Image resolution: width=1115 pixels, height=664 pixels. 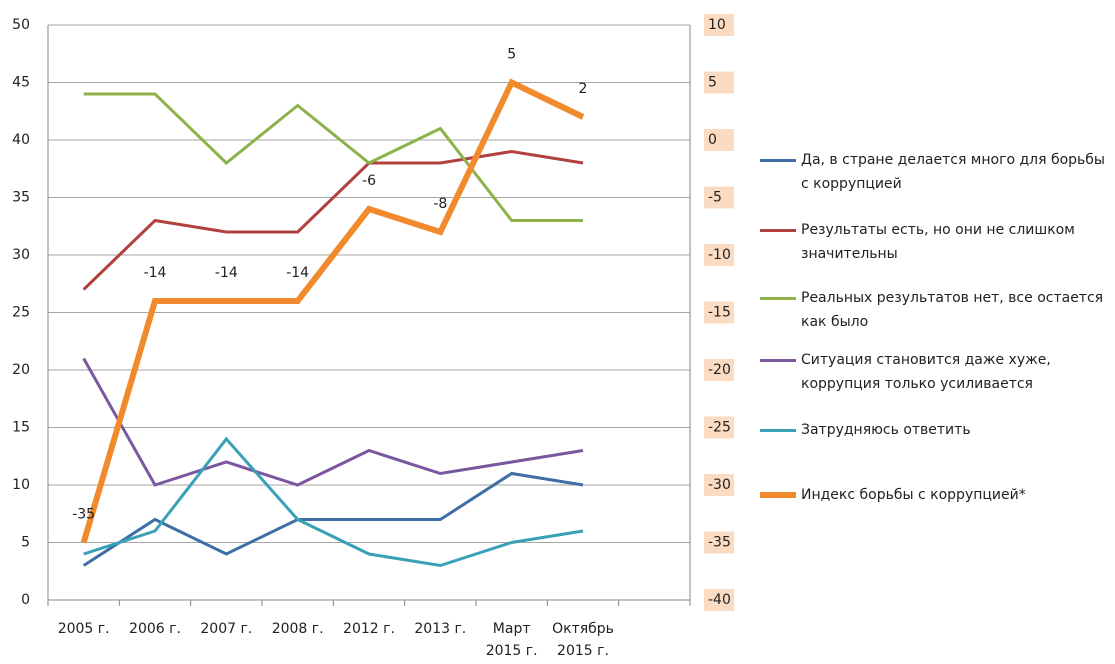 I want to click on y2-tick-label: -40, so click(x=719, y=600).